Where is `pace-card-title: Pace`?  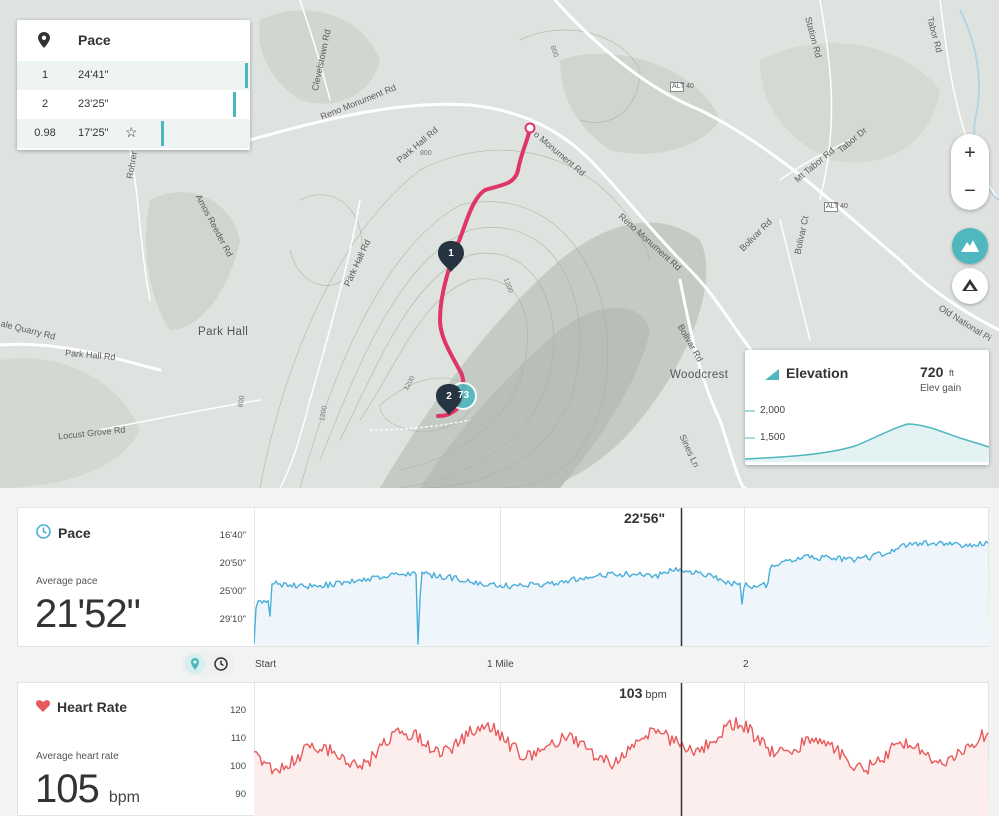 pace-card-title: Pace is located at coordinates (94, 40).